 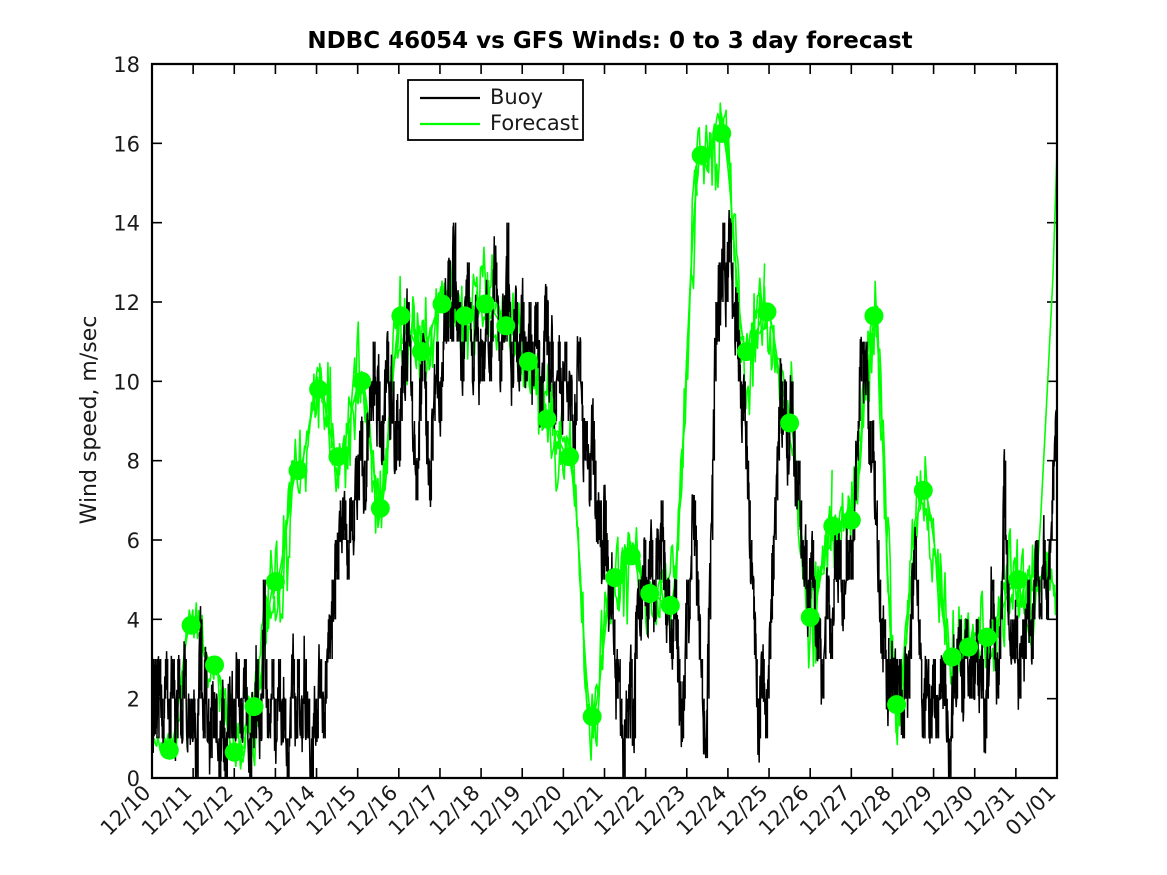 What do you see at coordinates (126, 144) in the screenshot?
I see `y-tick-label: 16` at bounding box center [126, 144].